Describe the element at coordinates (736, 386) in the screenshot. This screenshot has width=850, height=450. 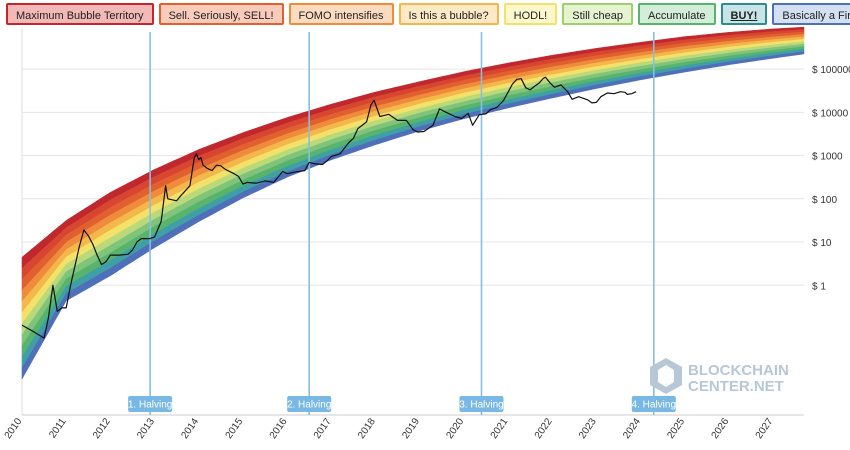
I see `watermark-line2: CENTER.NET` at that location.